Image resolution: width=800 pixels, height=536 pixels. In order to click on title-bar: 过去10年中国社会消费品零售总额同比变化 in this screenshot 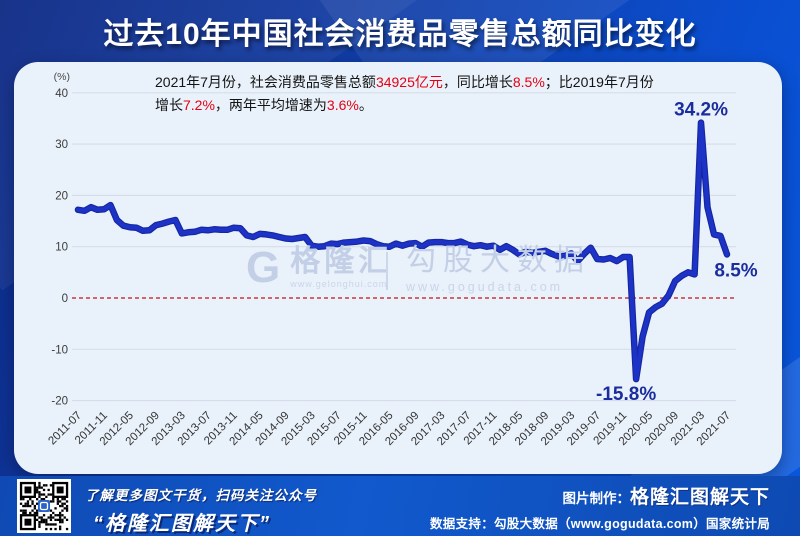, I will do `click(400, 31)`.